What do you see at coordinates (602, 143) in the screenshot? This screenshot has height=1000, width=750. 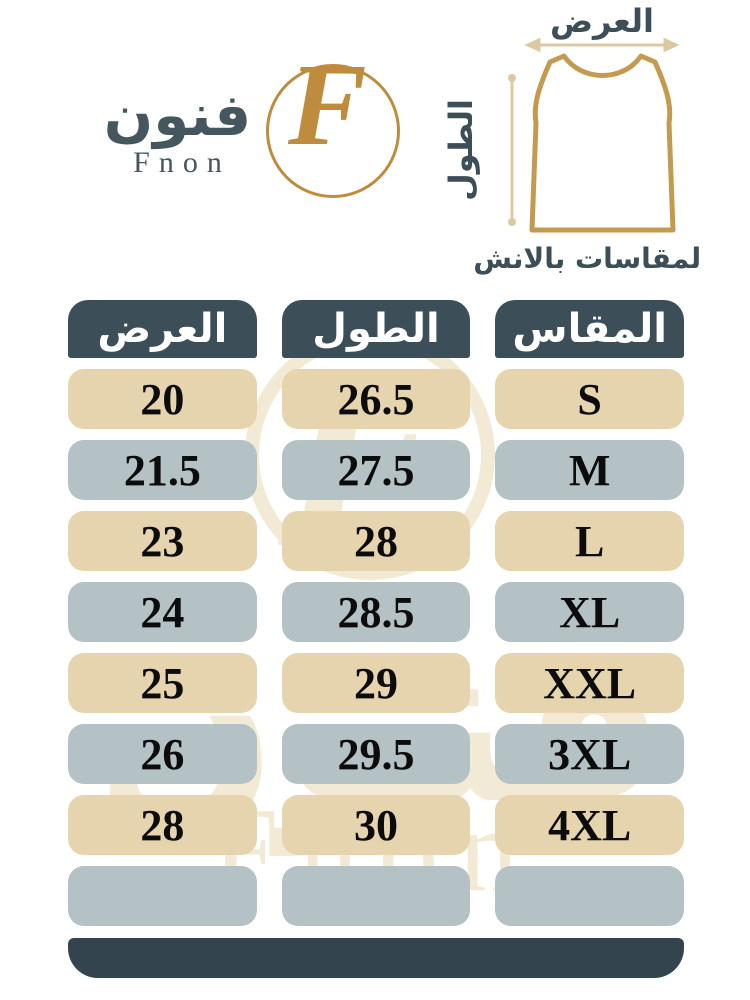 I see `vest-shape` at bounding box center [602, 143].